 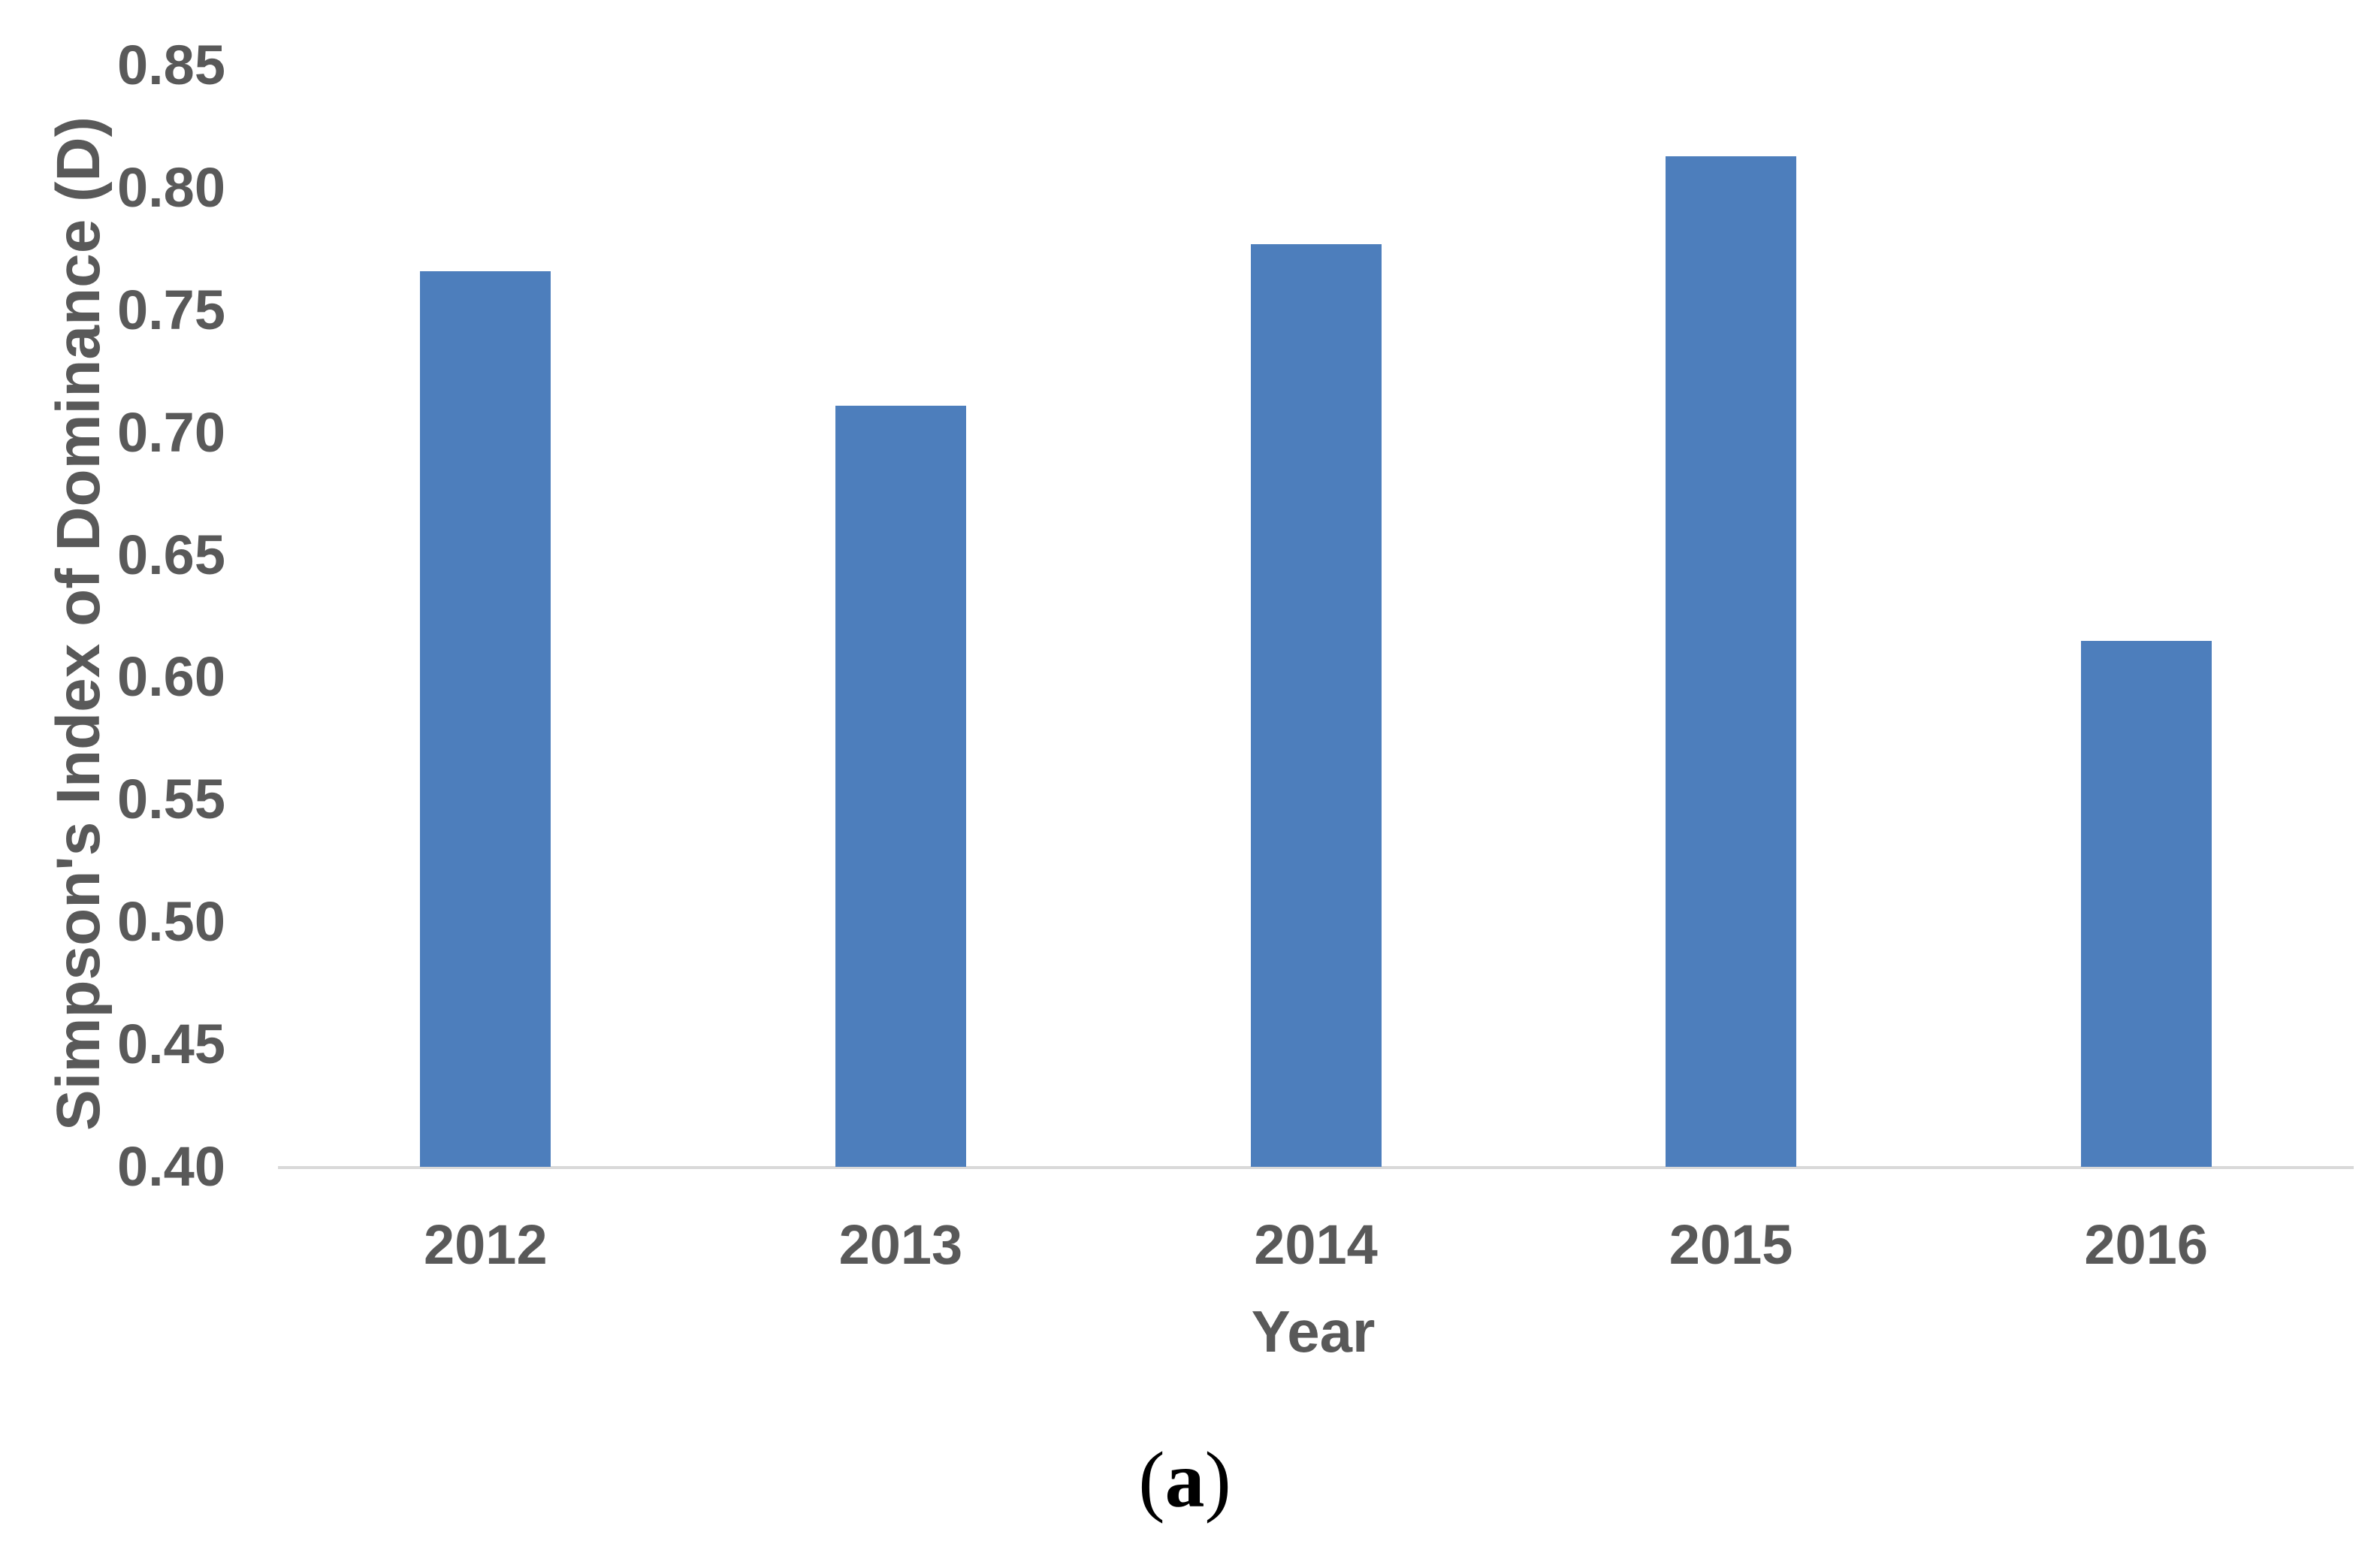 What do you see at coordinates (1151, 1480) in the screenshot?
I see `caption-paren-open: (` at bounding box center [1151, 1480].